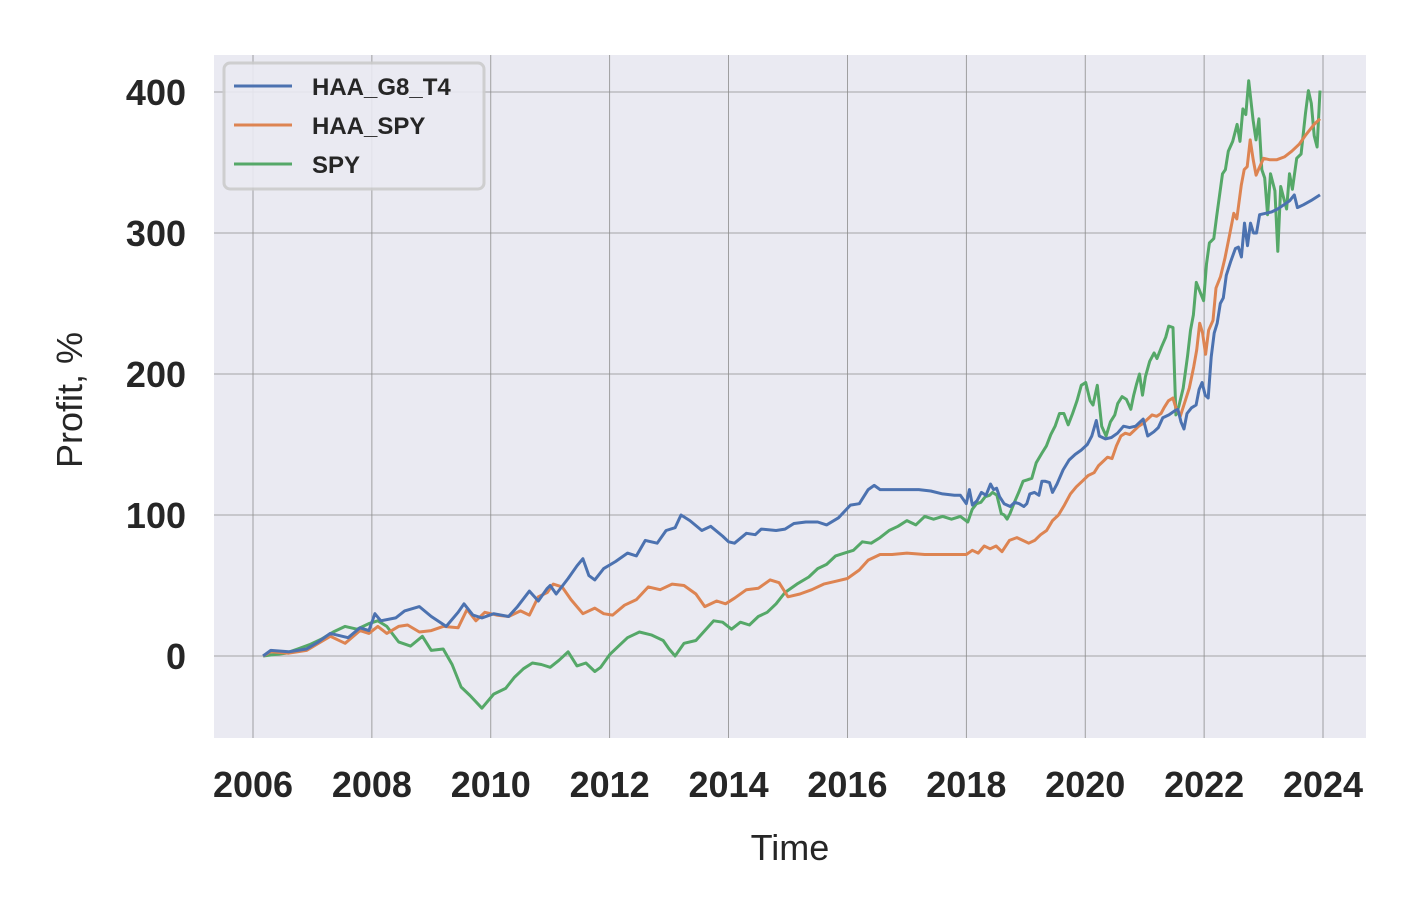 This screenshot has height=920, width=1420. I want to click on y-tick-label: 200, so click(156, 374).